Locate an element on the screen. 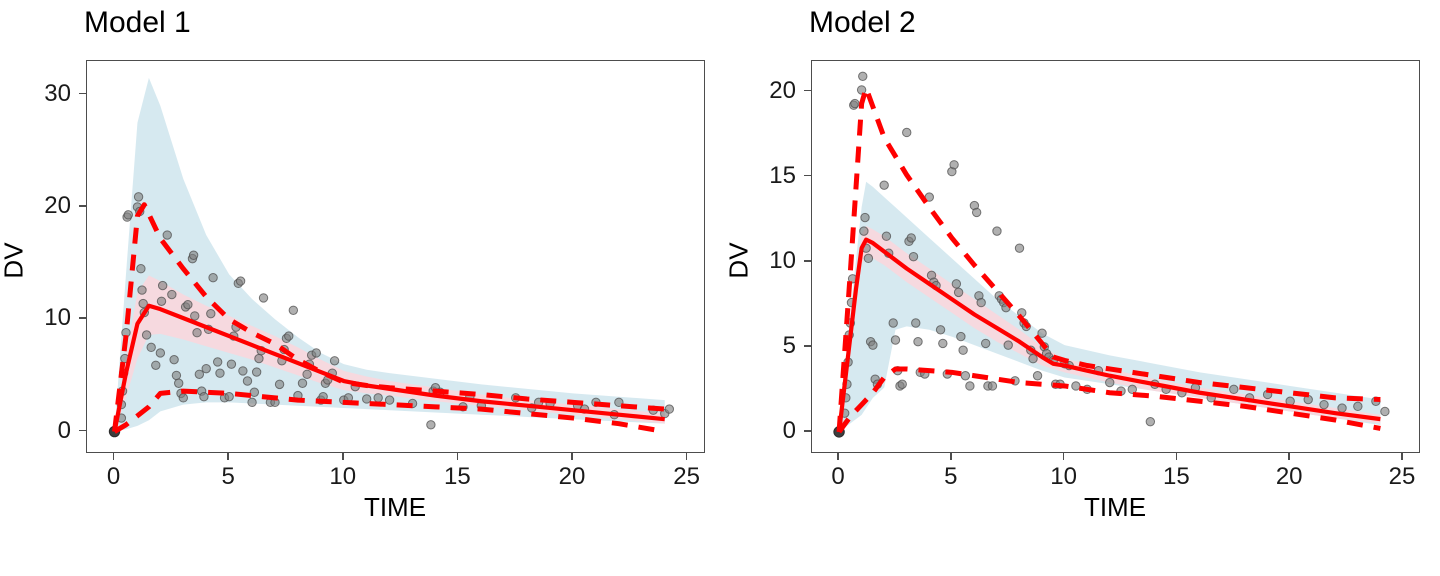 This screenshot has width=1440, height=576. y-tick-label: 5 is located at coordinates (789, 345).